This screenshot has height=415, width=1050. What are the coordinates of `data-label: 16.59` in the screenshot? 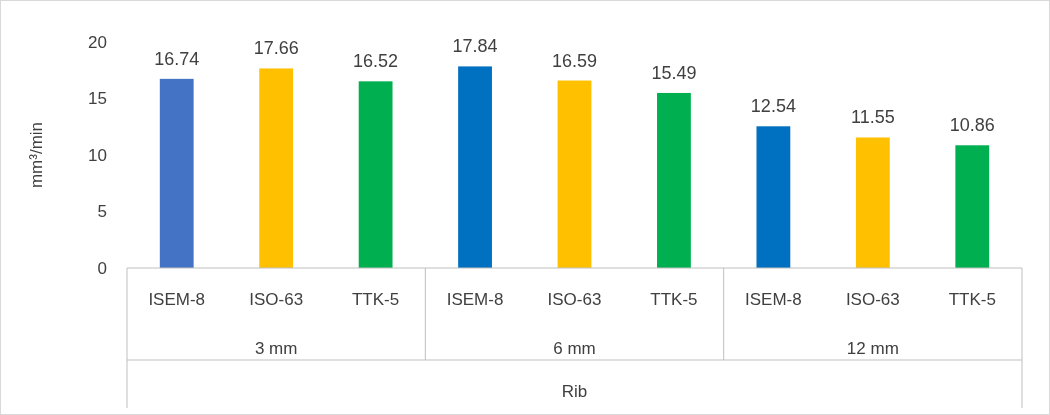 It's located at (574, 60).